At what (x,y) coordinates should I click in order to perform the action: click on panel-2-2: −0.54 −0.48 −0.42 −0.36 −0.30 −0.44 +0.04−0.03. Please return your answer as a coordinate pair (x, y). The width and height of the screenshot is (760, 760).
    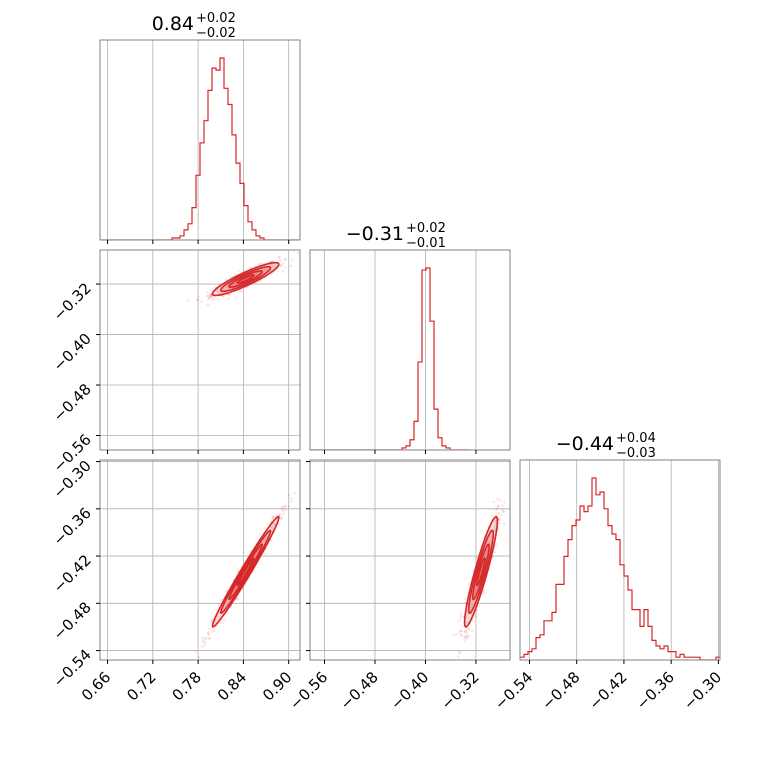
    Looking at the image, I should click on (608, 572).